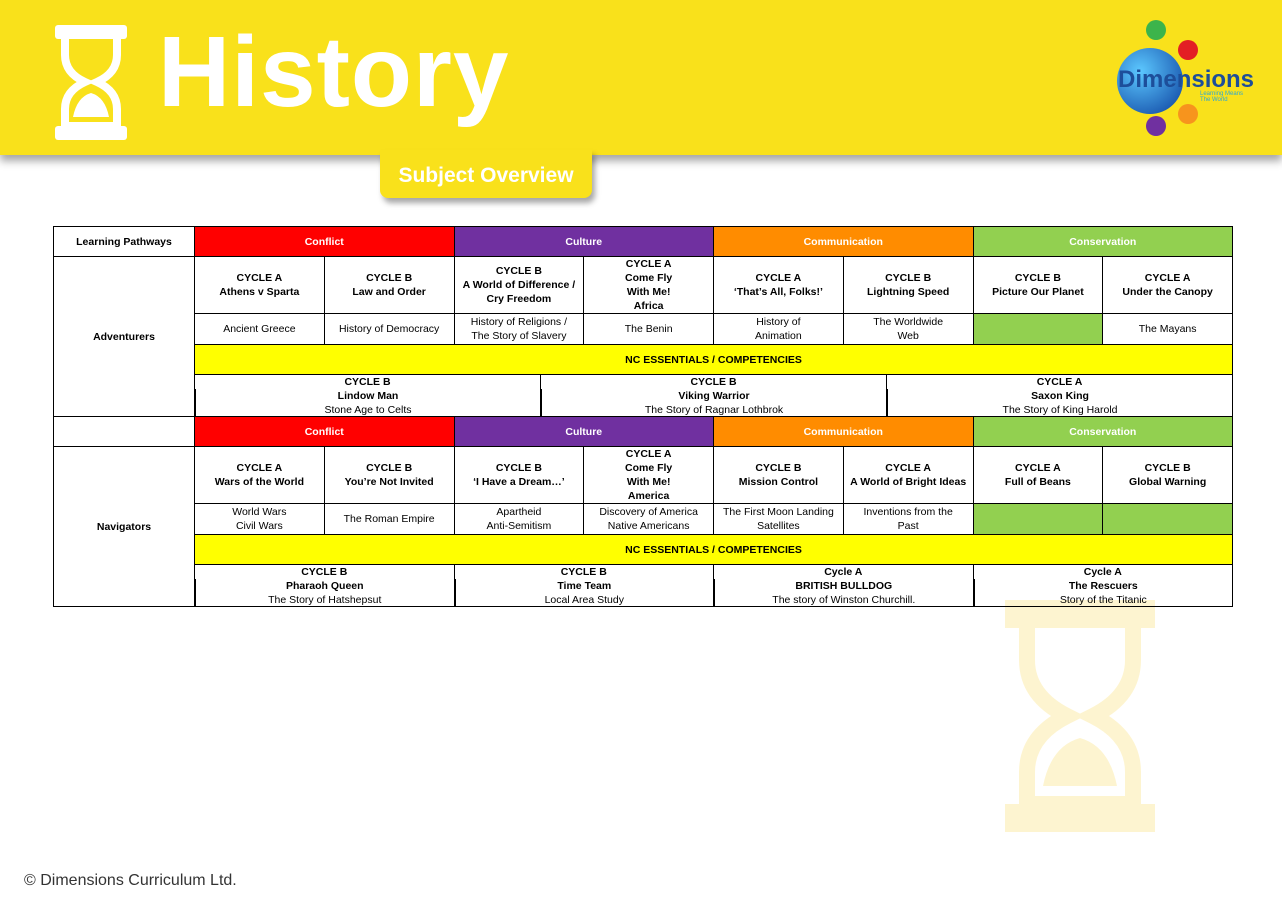 This screenshot has width=1282, height=898. I want to click on unit-title: Lightning Speed, so click(908, 292).